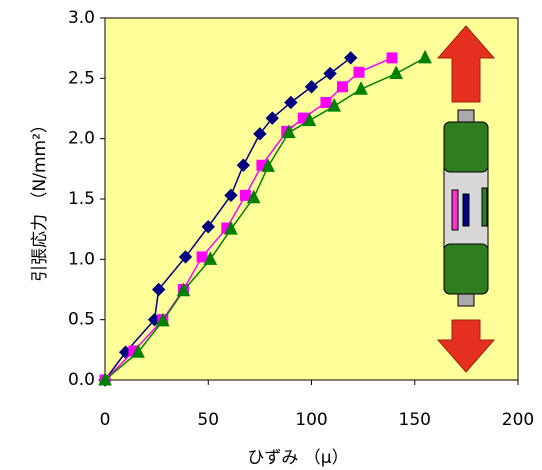  What do you see at coordinates (81, 259) in the screenshot?
I see `y-tick-label: 1.0` at bounding box center [81, 259].